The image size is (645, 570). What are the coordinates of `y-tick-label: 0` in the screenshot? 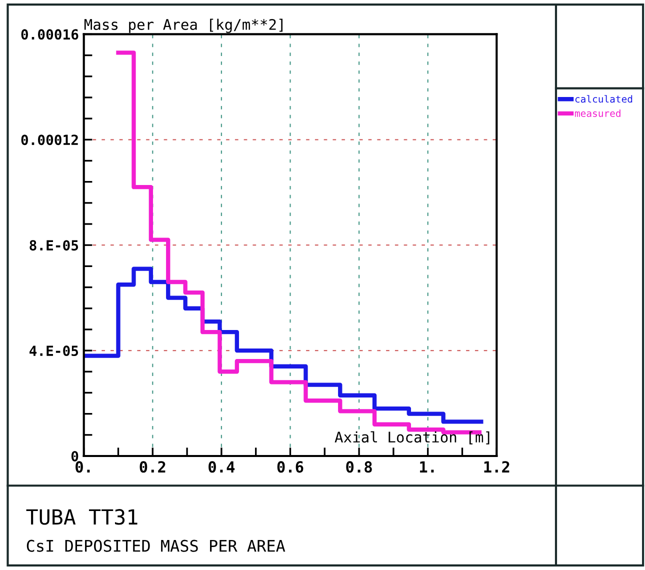 It's located at (74, 456).